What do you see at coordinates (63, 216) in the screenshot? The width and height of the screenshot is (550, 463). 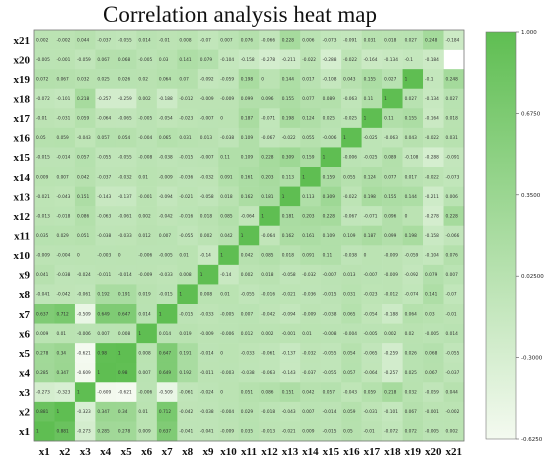 I see `cell-value-label: -0.018` at bounding box center [63, 216].